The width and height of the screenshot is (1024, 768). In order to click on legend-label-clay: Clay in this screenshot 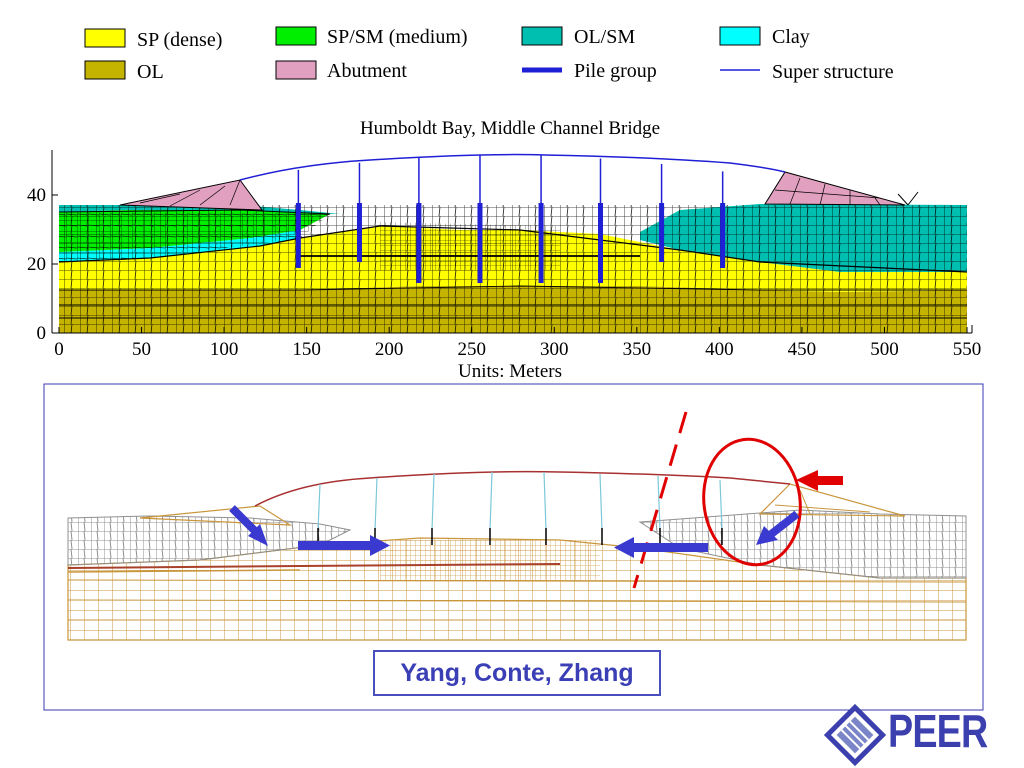, I will do `click(791, 37)`.